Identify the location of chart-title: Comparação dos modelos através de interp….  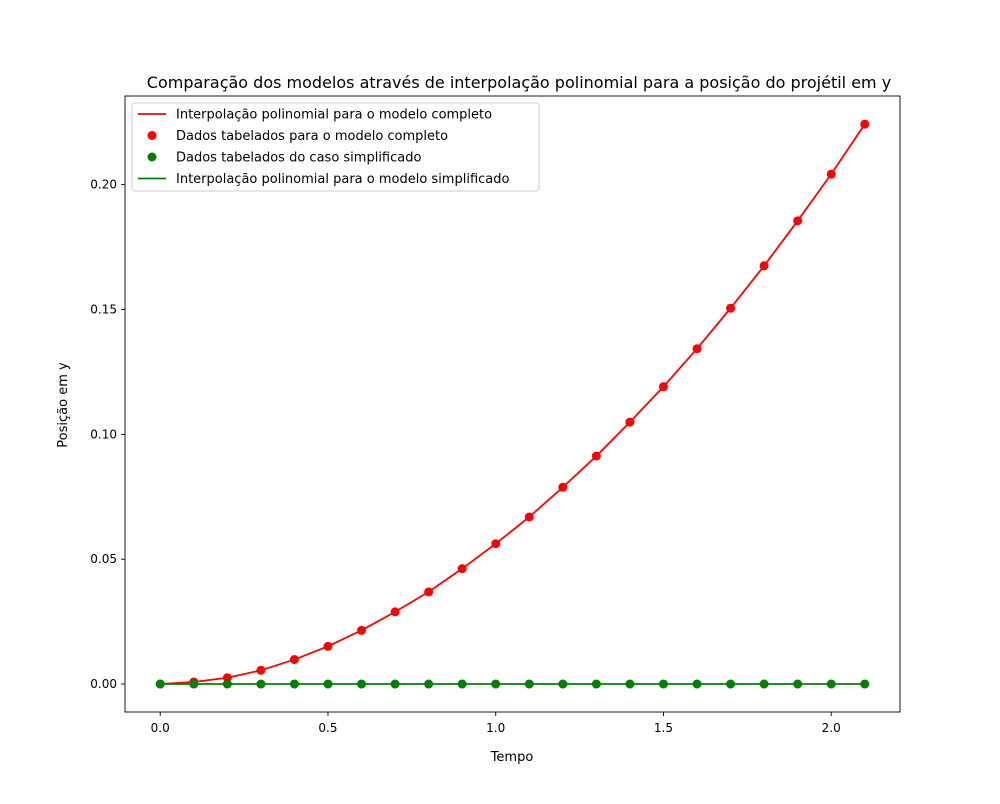
(519, 82).